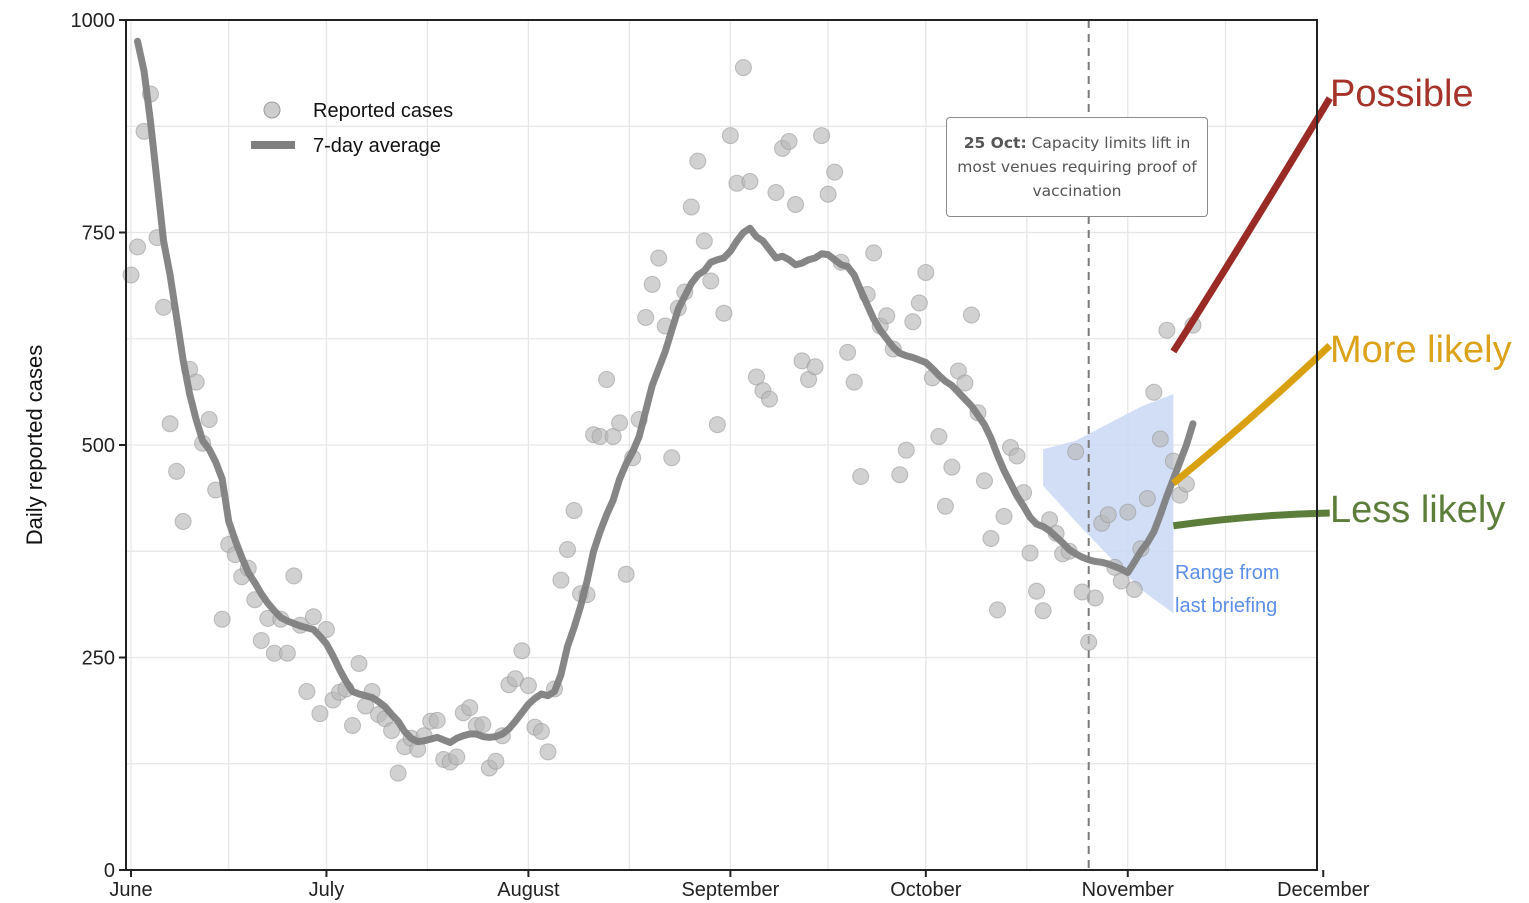 The width and height of the screenshot is (1529, 903). I want to click on y-tick-label: 750, so click(98, 234).